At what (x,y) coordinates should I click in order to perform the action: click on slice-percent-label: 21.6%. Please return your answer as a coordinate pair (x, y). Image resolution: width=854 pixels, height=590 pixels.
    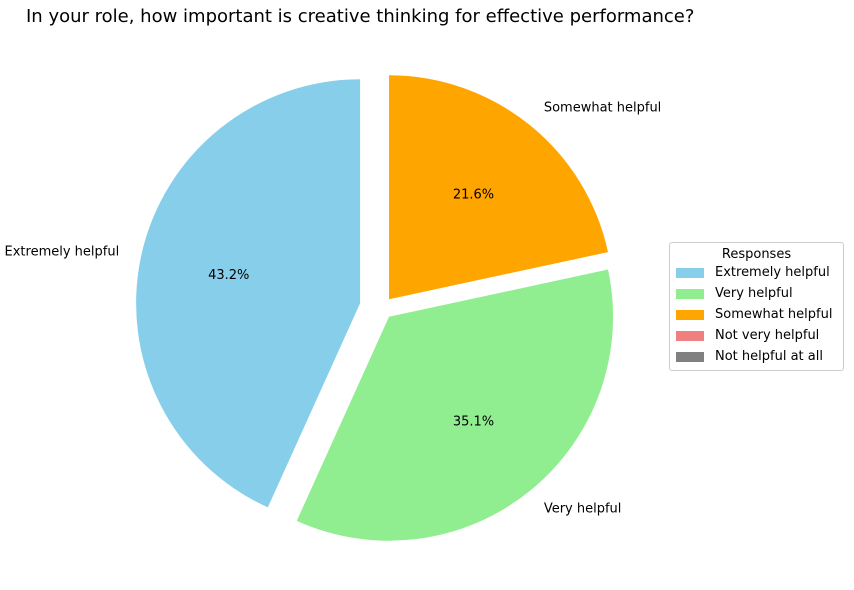
    Looking at the image, I should click on (473, 195).